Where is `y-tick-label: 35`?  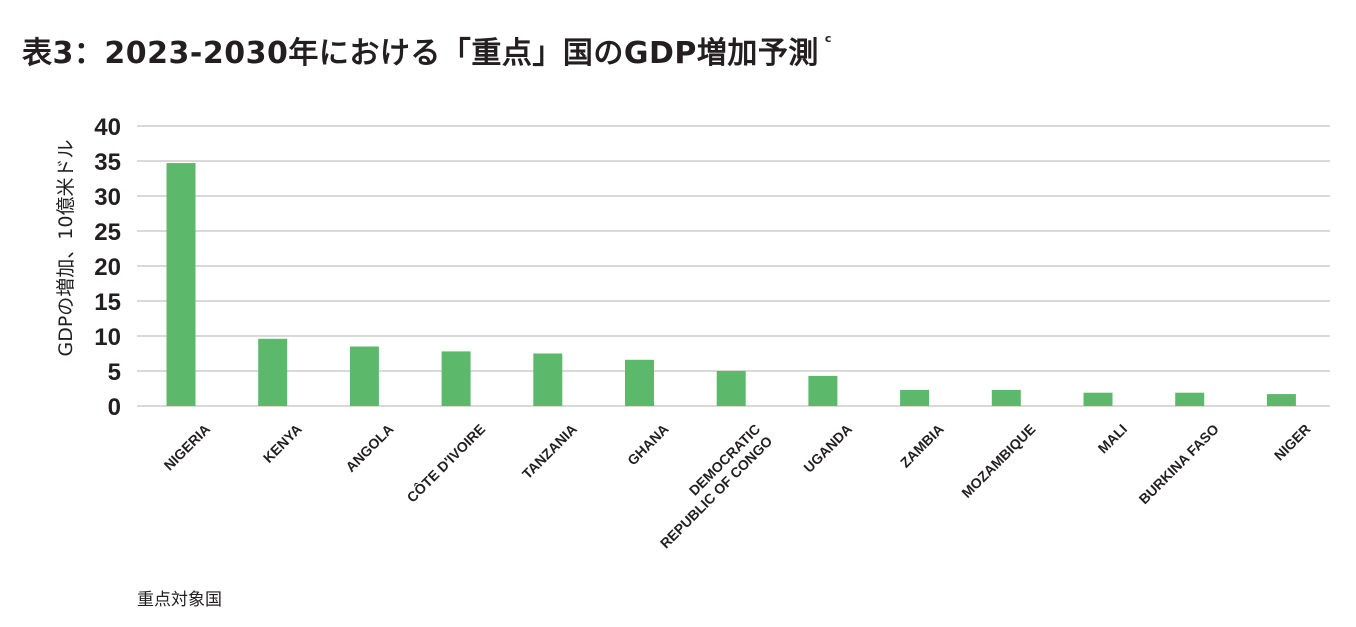
y-tick-label: 35 is located at coordinates (107, 162).